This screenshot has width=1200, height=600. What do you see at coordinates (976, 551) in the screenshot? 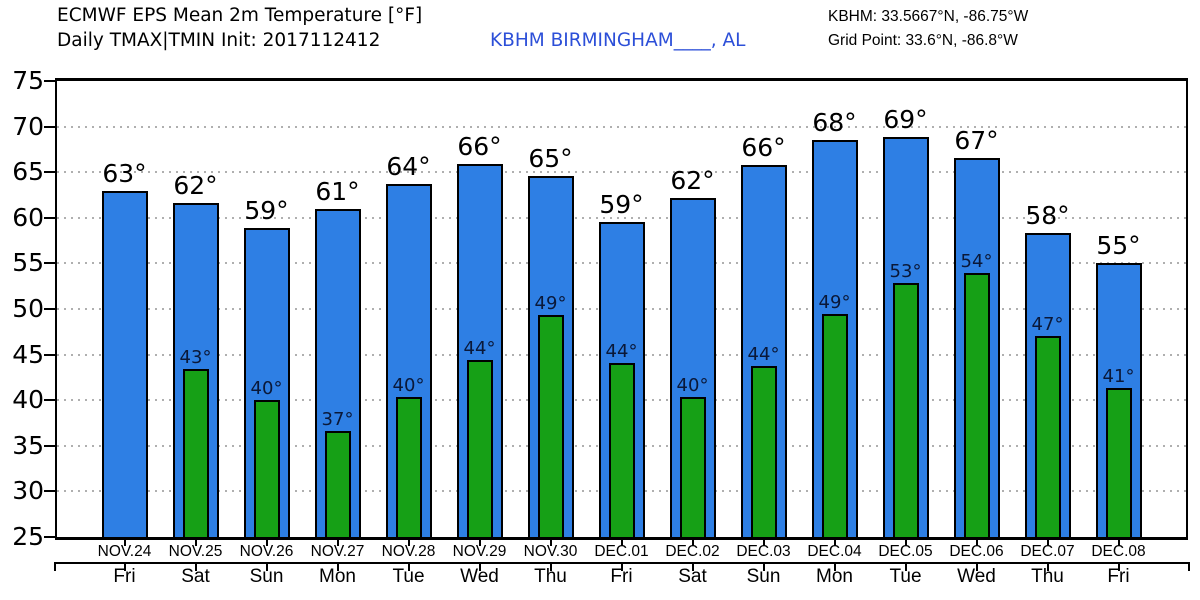
I see `x-axis-date-label: DEC.06` at bounding box center [976, 551].